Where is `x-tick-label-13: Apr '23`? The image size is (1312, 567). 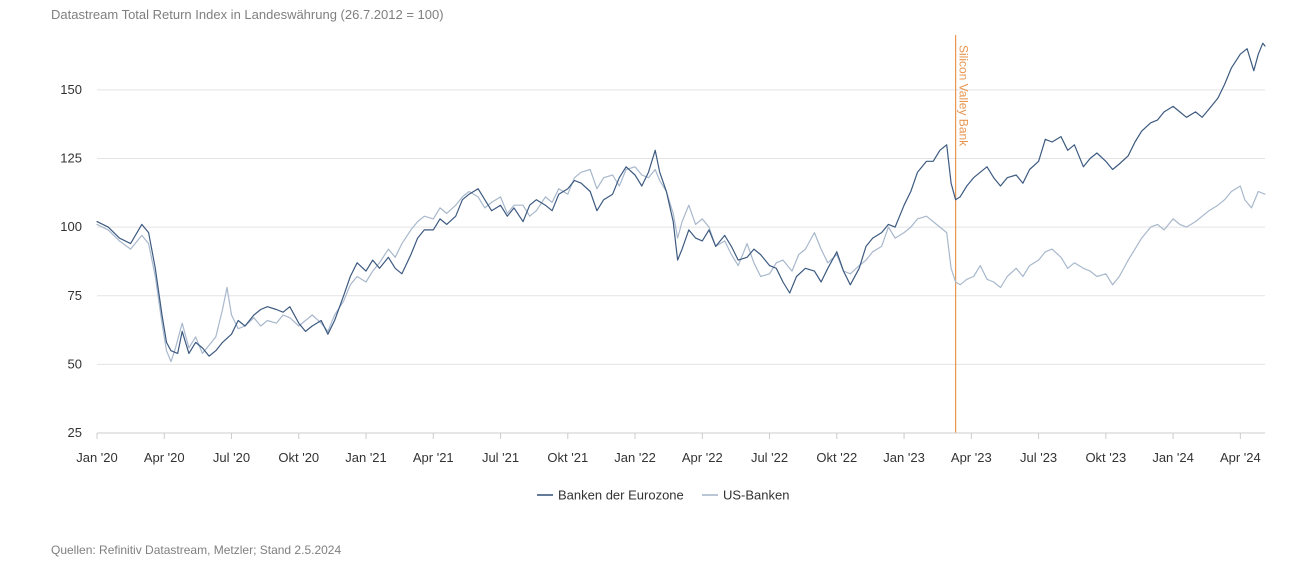
x-tick-label-13: Apr '23 is located at coordinates (971, 457).